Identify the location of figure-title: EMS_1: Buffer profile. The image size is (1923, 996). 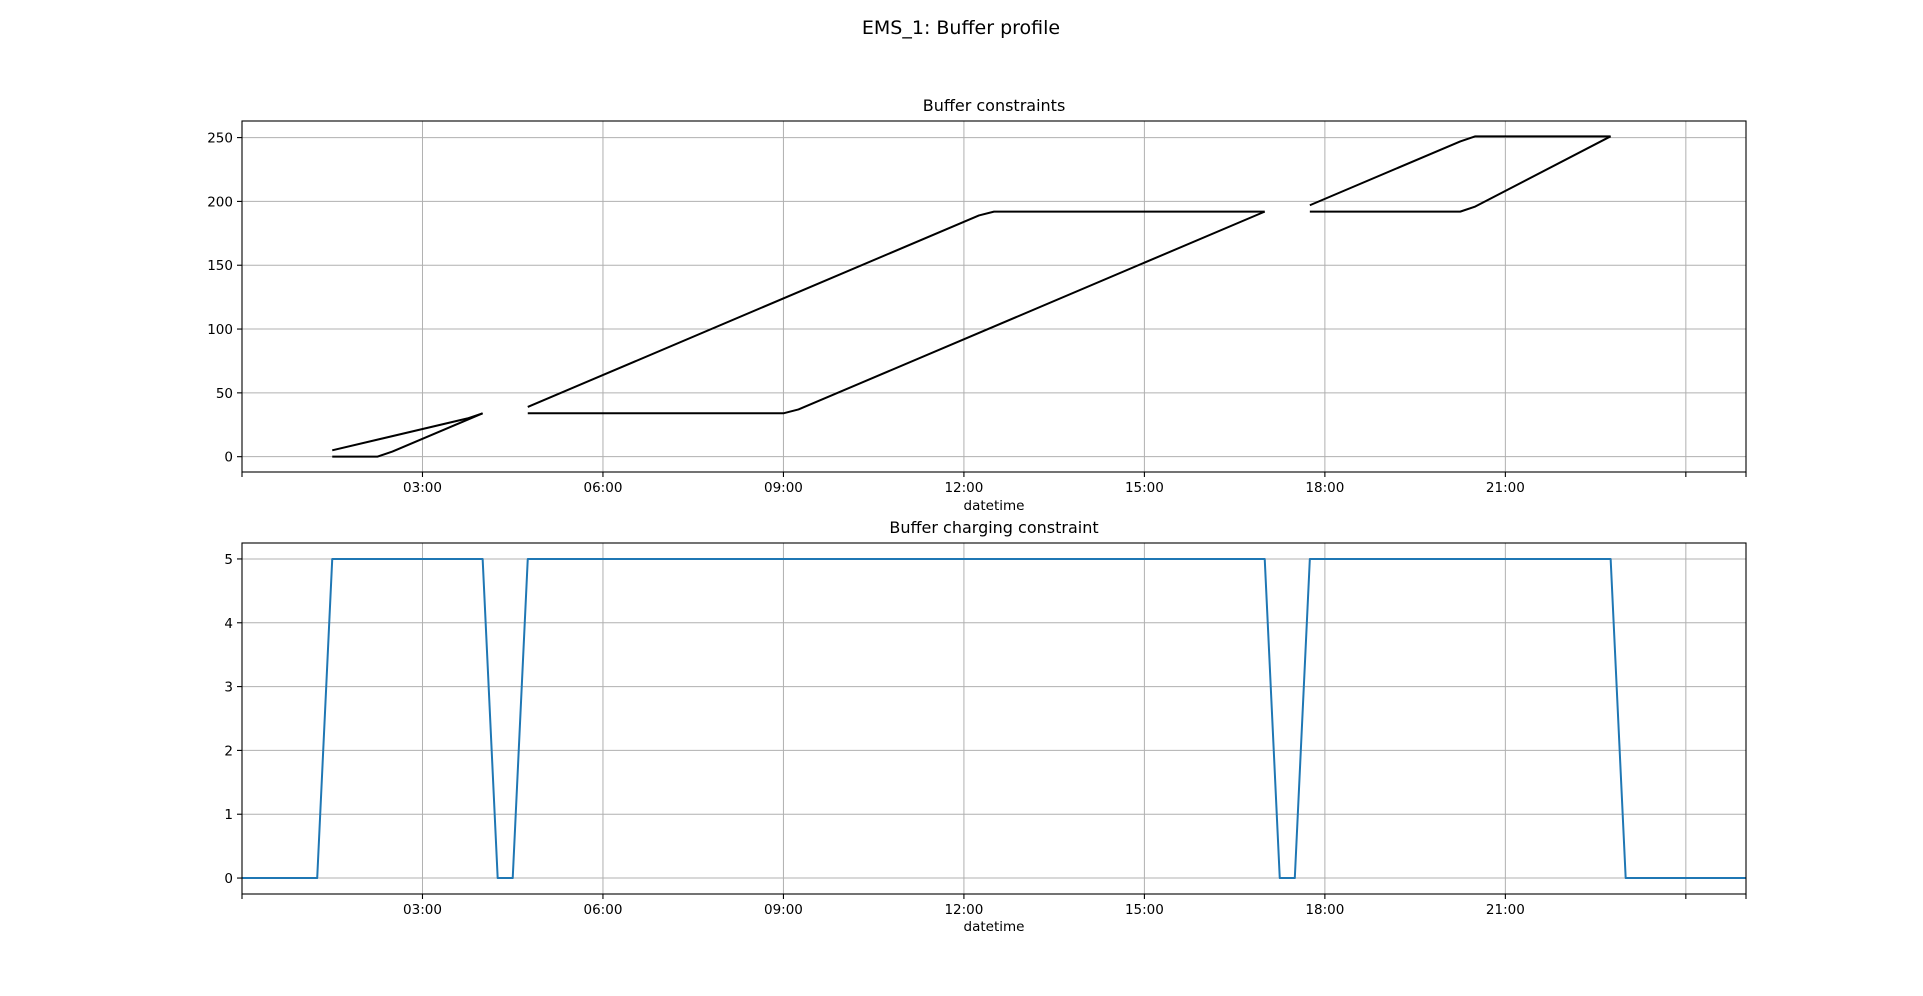
(961, 28).